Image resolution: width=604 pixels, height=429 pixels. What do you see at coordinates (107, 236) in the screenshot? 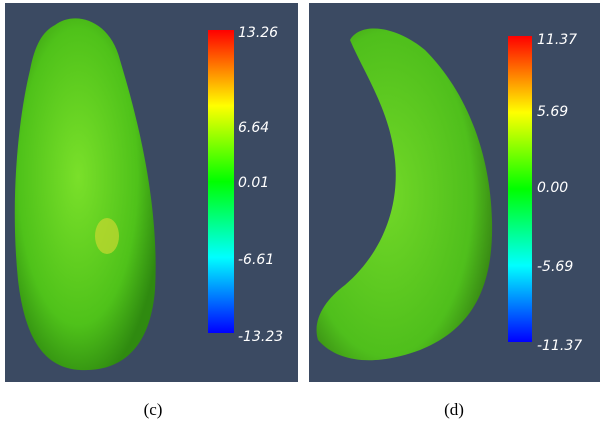
I see `highlight` at bounding box center [107, 236].